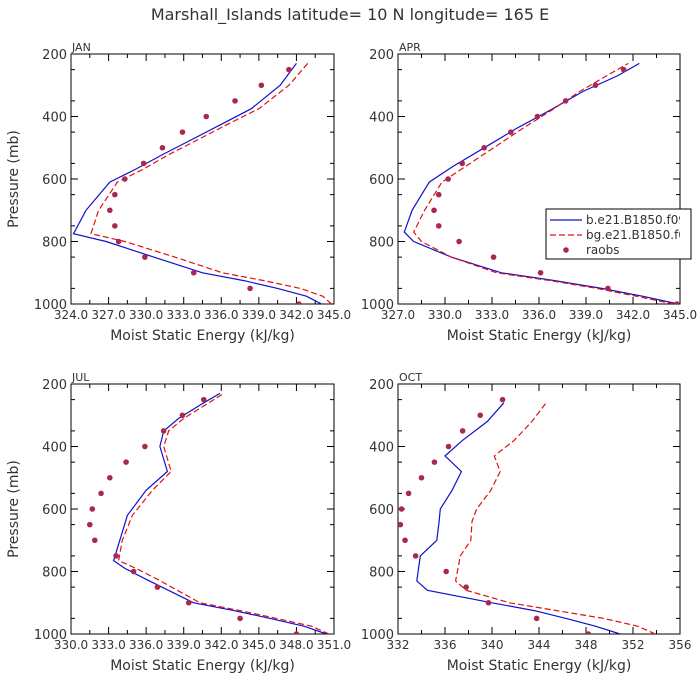  Describe the element at coordinates (640, 235) in the screenshot. I see `legend-label: bg.e21.B1850.f09` at that location.